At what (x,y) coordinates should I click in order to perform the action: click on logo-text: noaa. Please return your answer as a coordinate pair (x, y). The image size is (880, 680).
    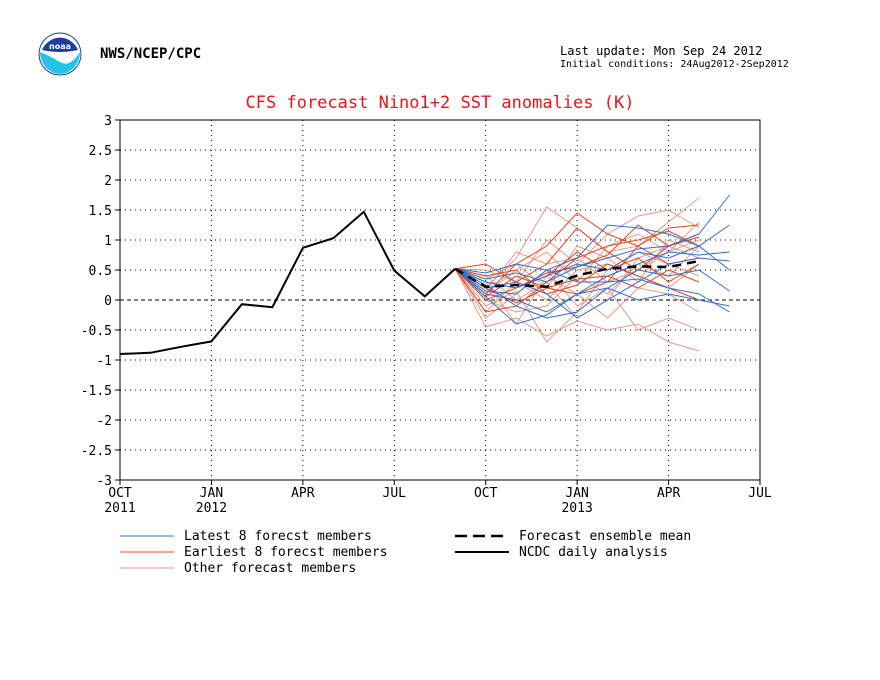
    Looking at the image, I should click on (60, 46).